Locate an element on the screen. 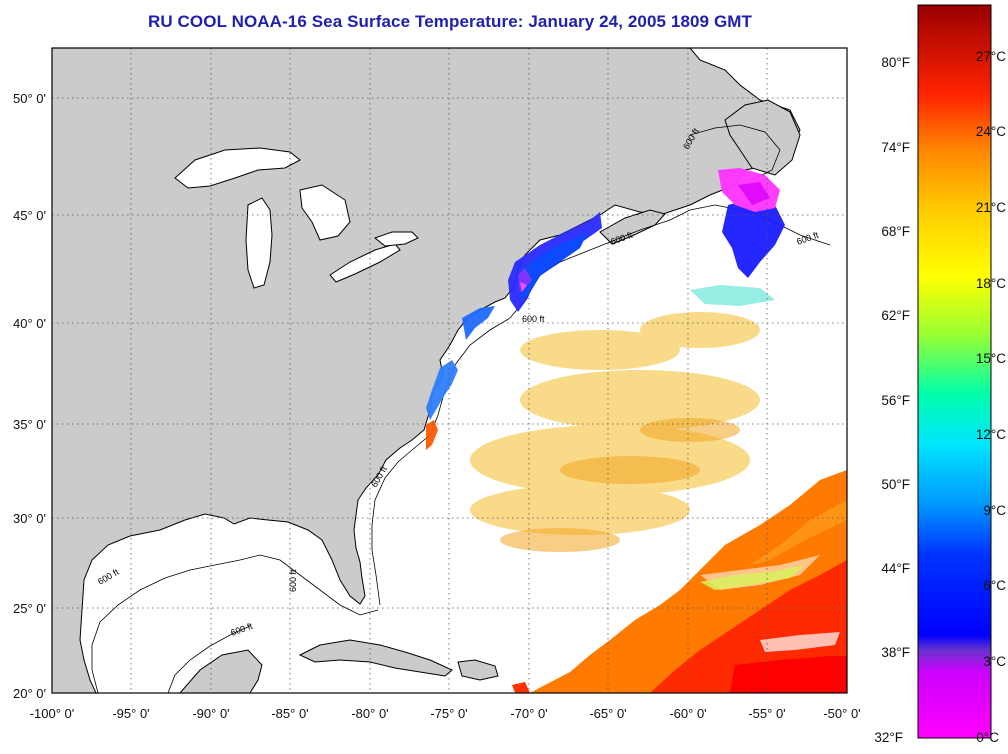 The image size is (1008, 754). lat-label-20: 20° 0' is located at coordinates (29, 693).